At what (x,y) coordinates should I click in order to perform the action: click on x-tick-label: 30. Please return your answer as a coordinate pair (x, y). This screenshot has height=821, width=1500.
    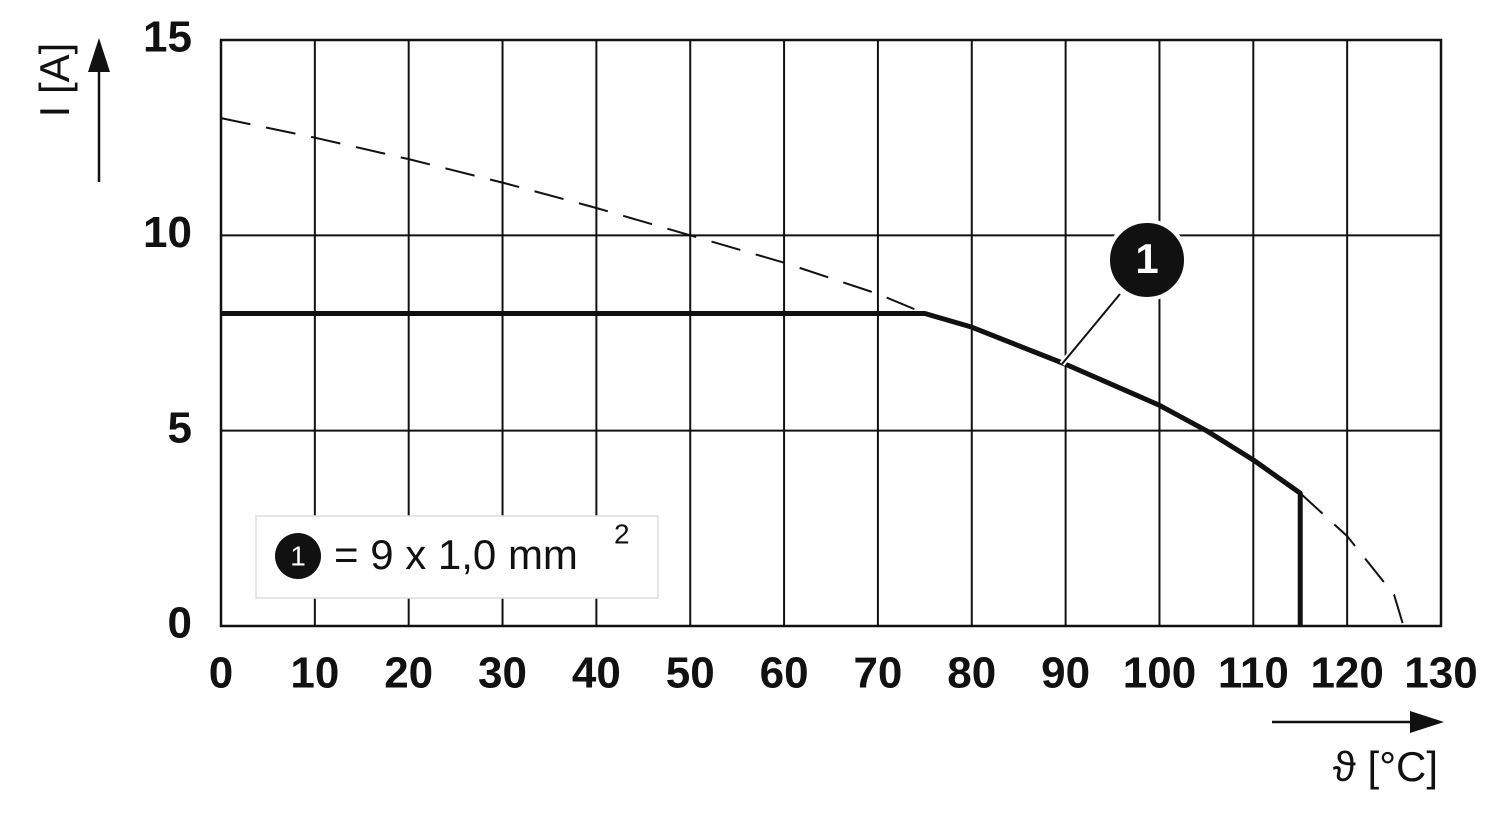
    Looking at the image, I should click on (502, 673).